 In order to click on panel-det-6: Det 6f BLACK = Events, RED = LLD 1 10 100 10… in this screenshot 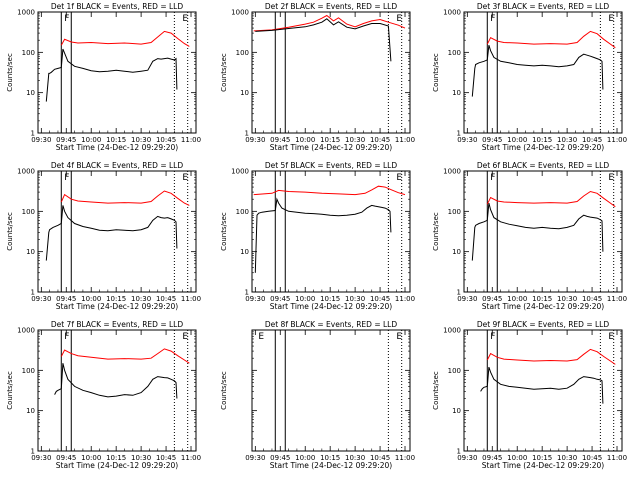, I will do `click(529, 236)`.